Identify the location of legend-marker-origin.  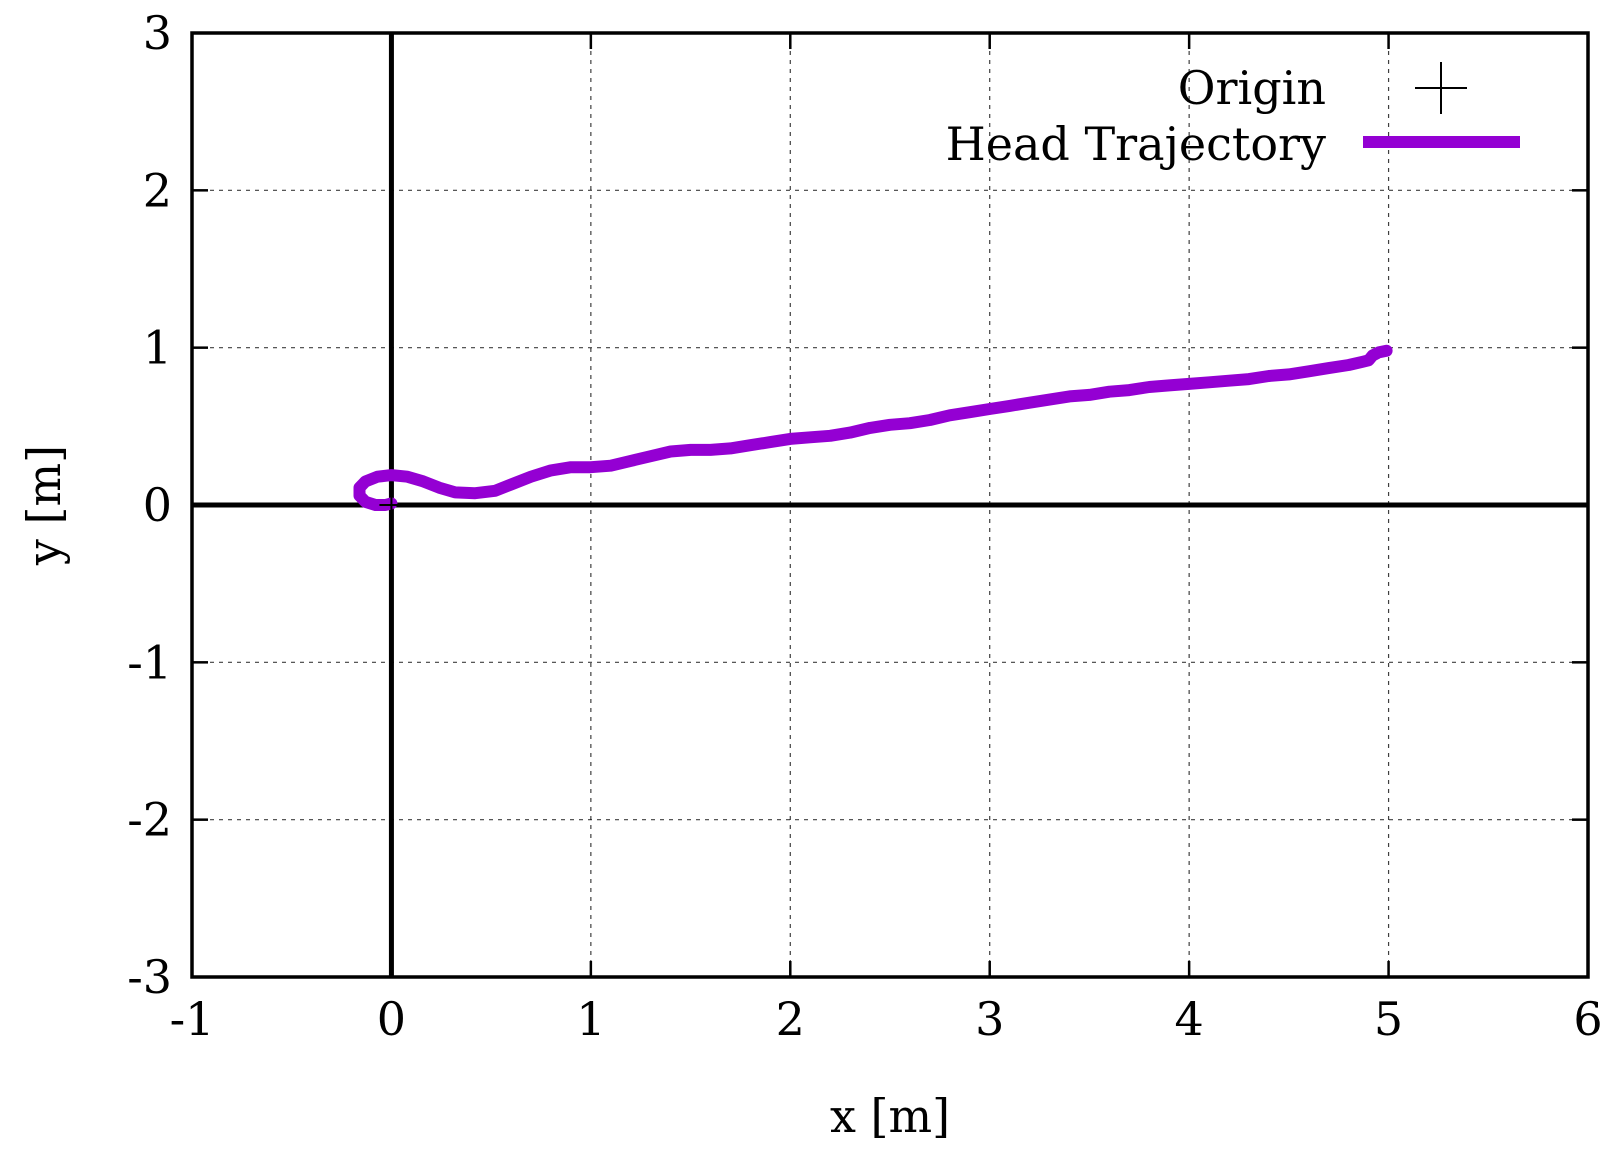
(1441, 88).